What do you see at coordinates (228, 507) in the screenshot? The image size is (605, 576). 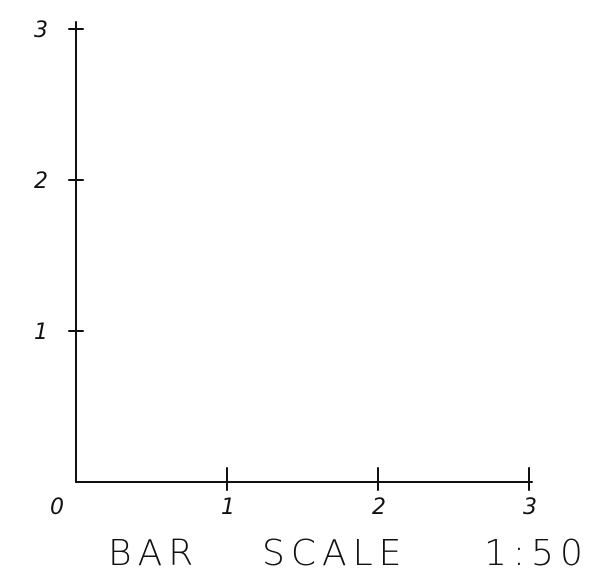 I see `x-tick-label-1: 1` at bounding box center [228, 507].